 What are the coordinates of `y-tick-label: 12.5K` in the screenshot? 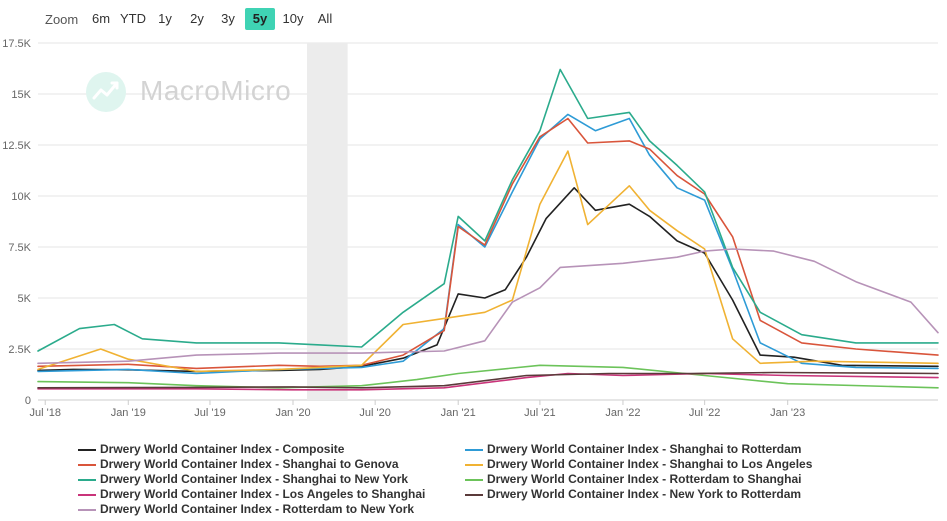 It's located at (16, 146).